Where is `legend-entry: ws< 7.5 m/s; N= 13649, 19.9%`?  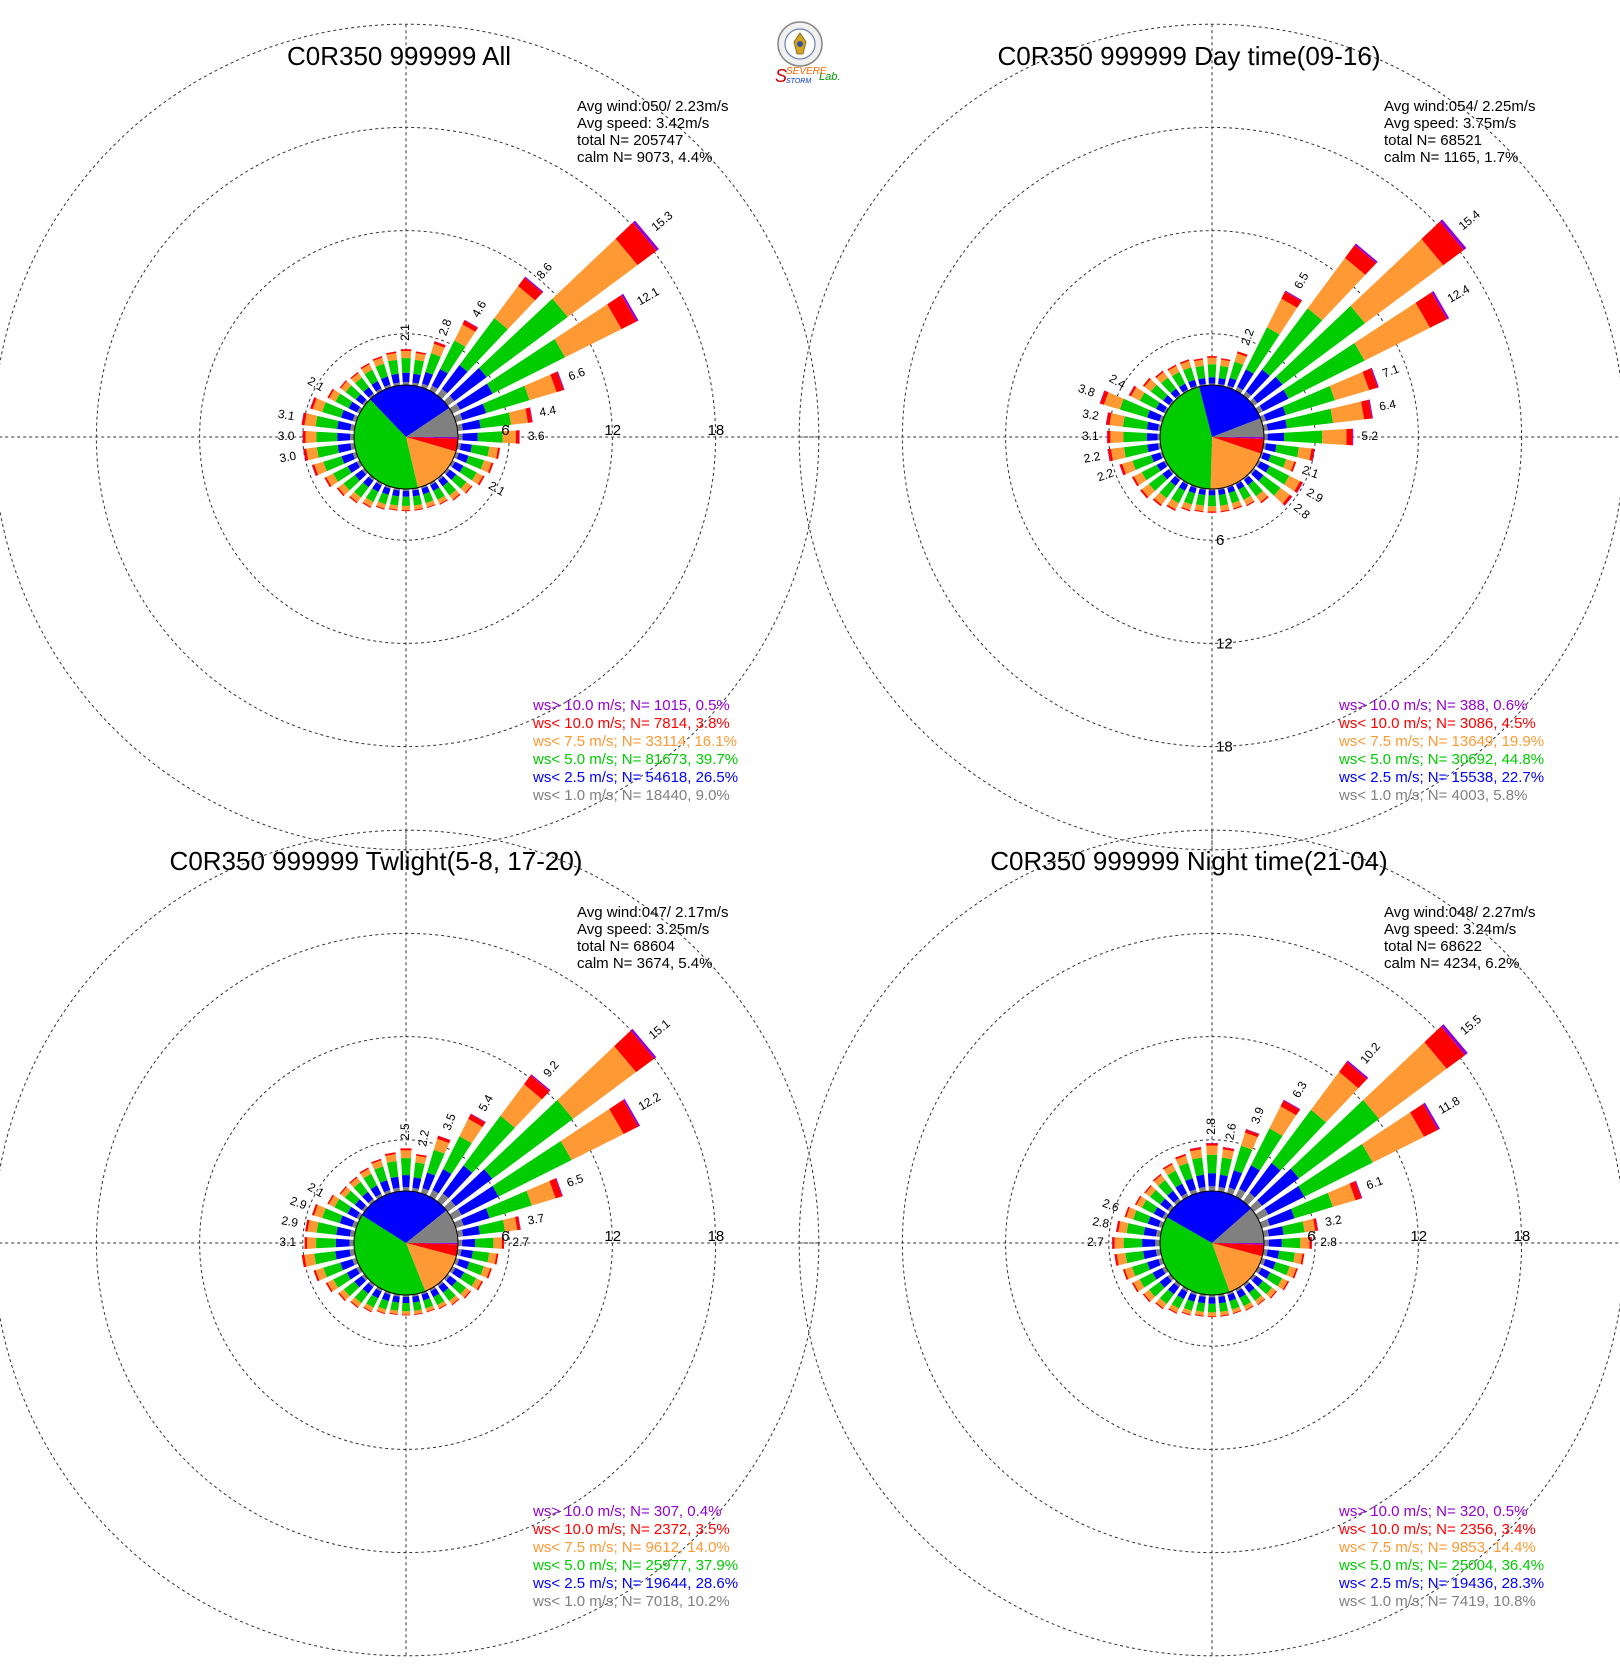
legend-entry: ws< 7.5 m/s; N= 13649, 19.9% is located at coordinates (1441, 741).